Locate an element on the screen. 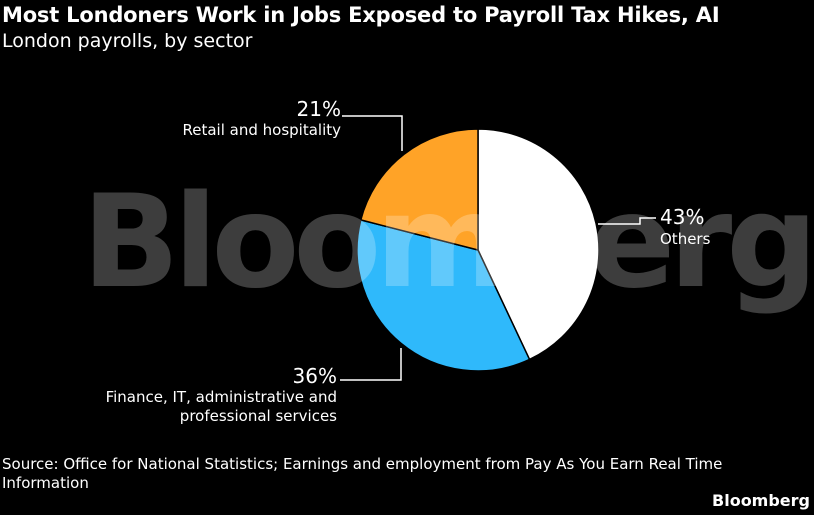  bloomberg-logo: Bloomberg is located at coordinates (761, 500).